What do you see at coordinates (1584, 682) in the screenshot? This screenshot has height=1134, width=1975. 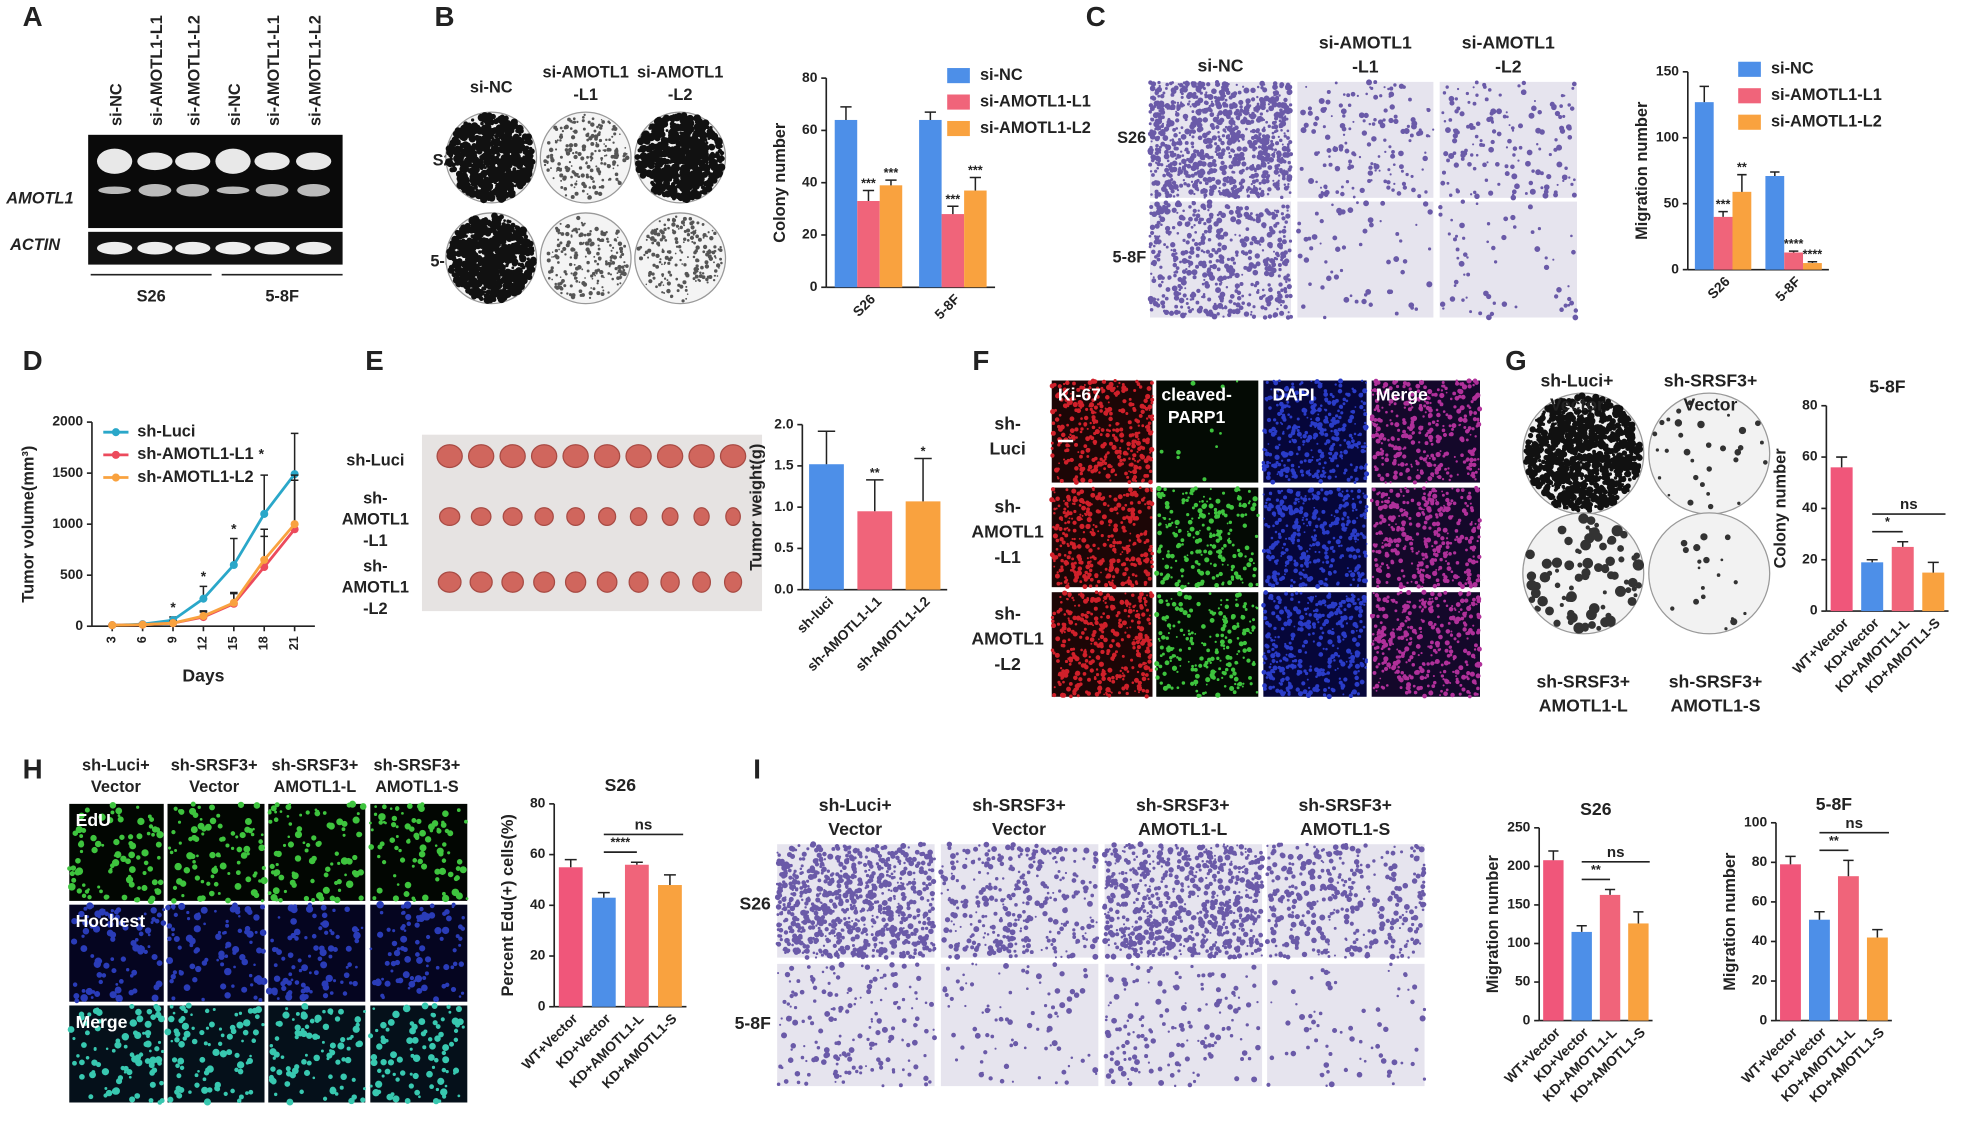 I see `plate-label: sh-SRSF3+` at bounding box center [1584, 682].